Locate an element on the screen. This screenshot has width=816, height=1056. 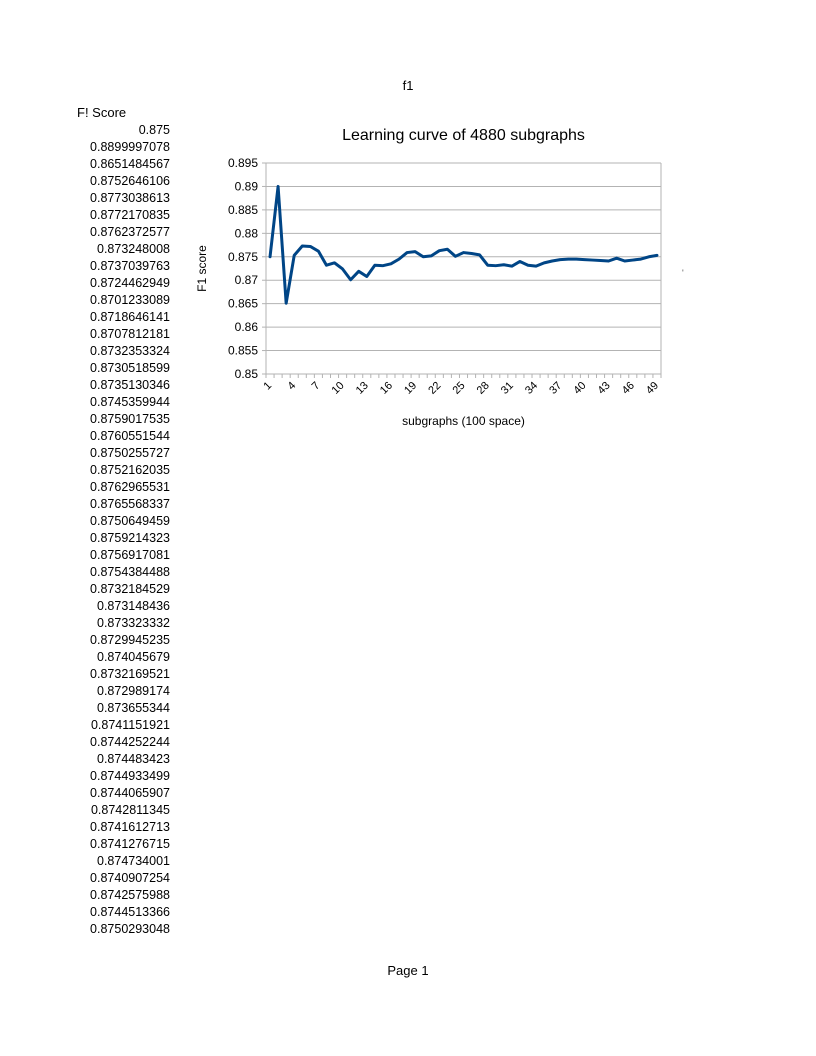
x-tick-label: 31 is located at coordinates (507, 388).